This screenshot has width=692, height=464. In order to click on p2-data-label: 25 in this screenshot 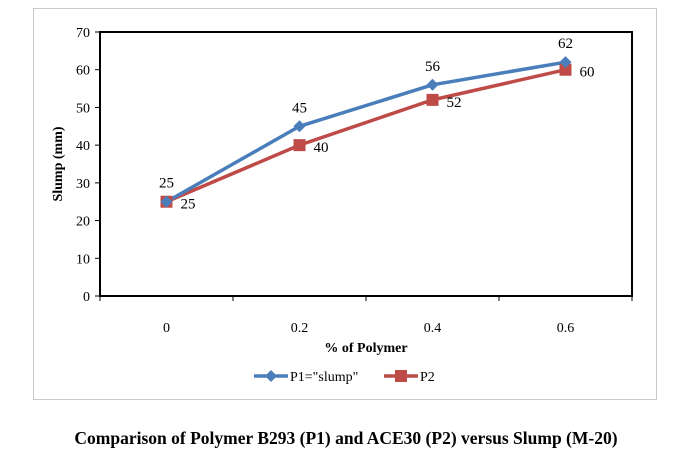, I will do `click(188, 205)`.